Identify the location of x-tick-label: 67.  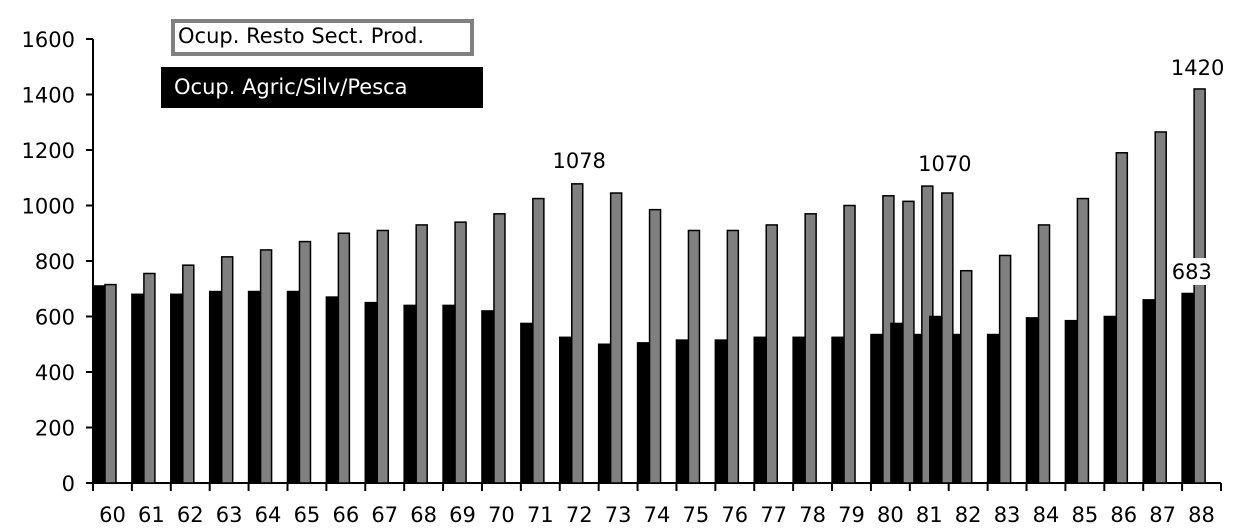
(384, 515).